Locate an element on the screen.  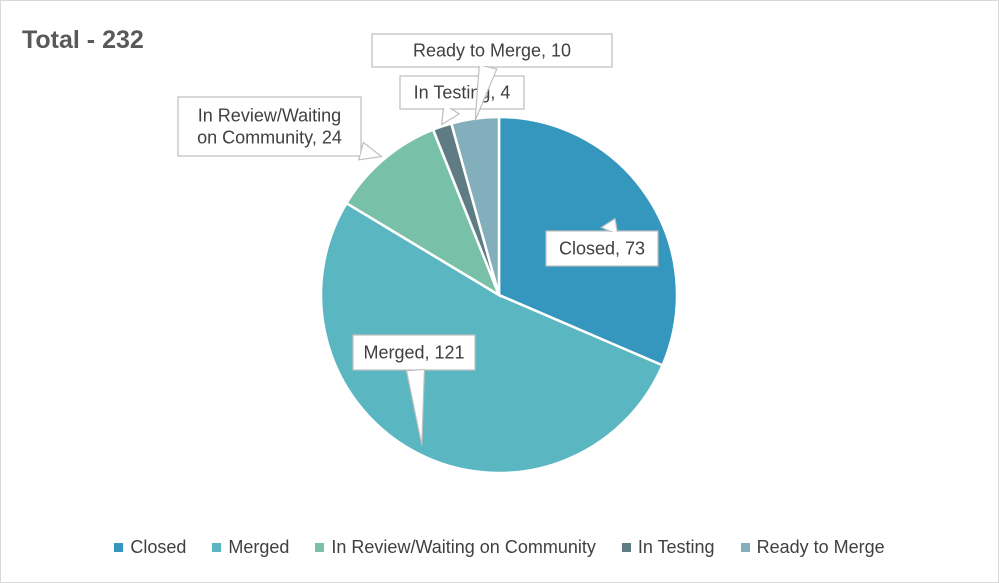
legend-label-merged: Merged is located at coordinates (259, 547).